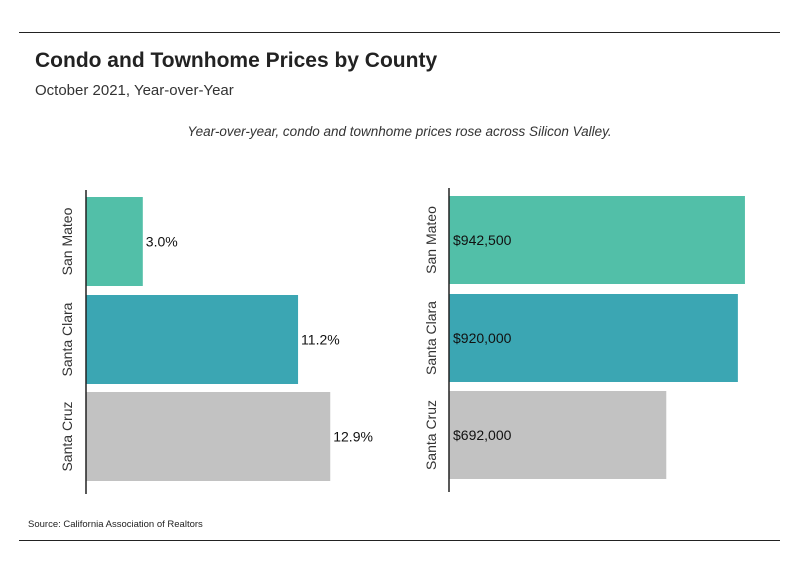 The width and height of the screenshot is (799, 575). Describe the element at coordinates (67, 339) in the screenshot. I see `pct-category-label-santa-clara: Santa Clara` at that location.